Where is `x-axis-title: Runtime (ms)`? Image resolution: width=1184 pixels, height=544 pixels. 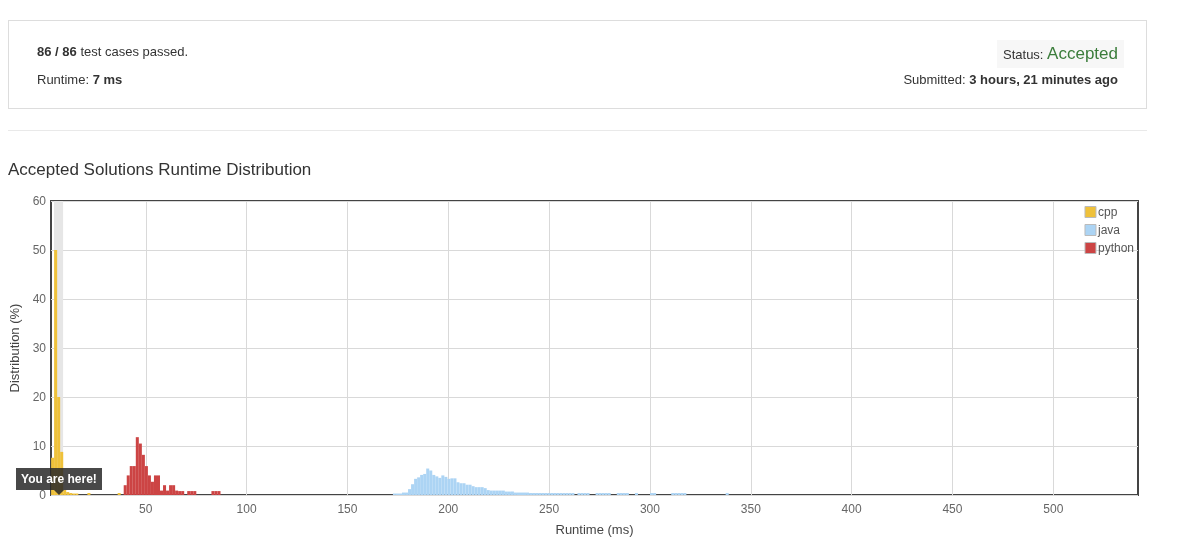
x-axis-title: Runtime (ms) is located at coordinates (594, 529).